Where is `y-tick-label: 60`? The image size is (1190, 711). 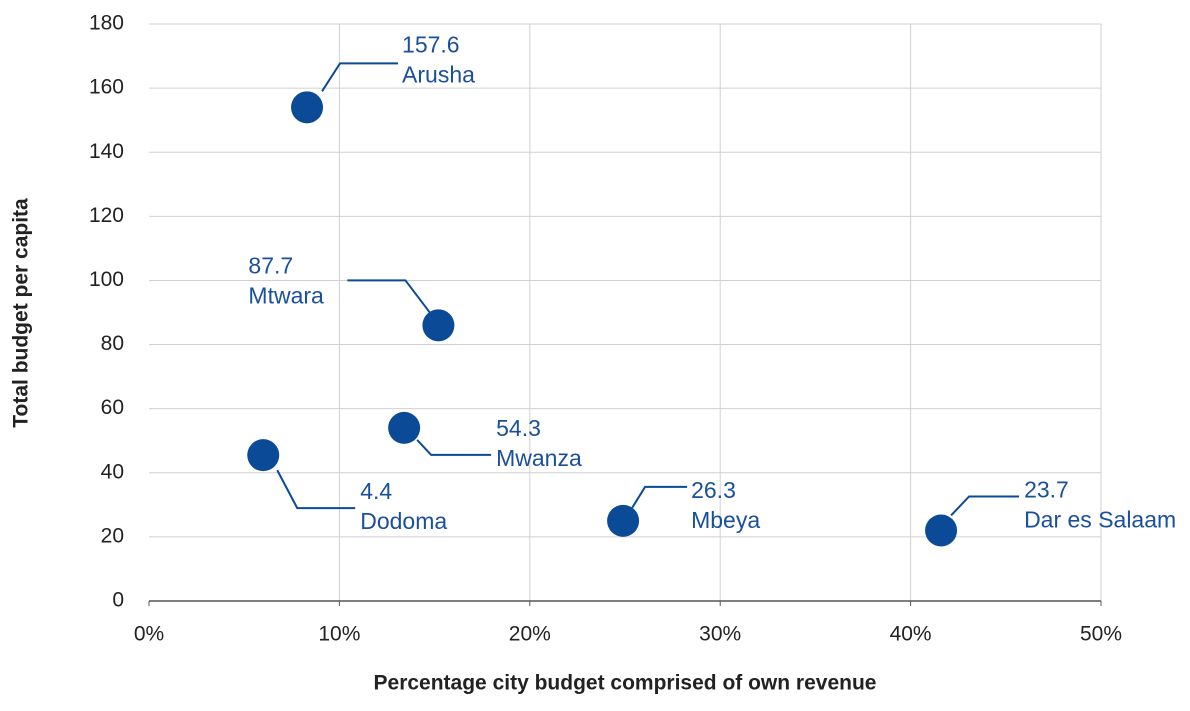 y-tick-label: 60 is located at coordinates (112, 407).